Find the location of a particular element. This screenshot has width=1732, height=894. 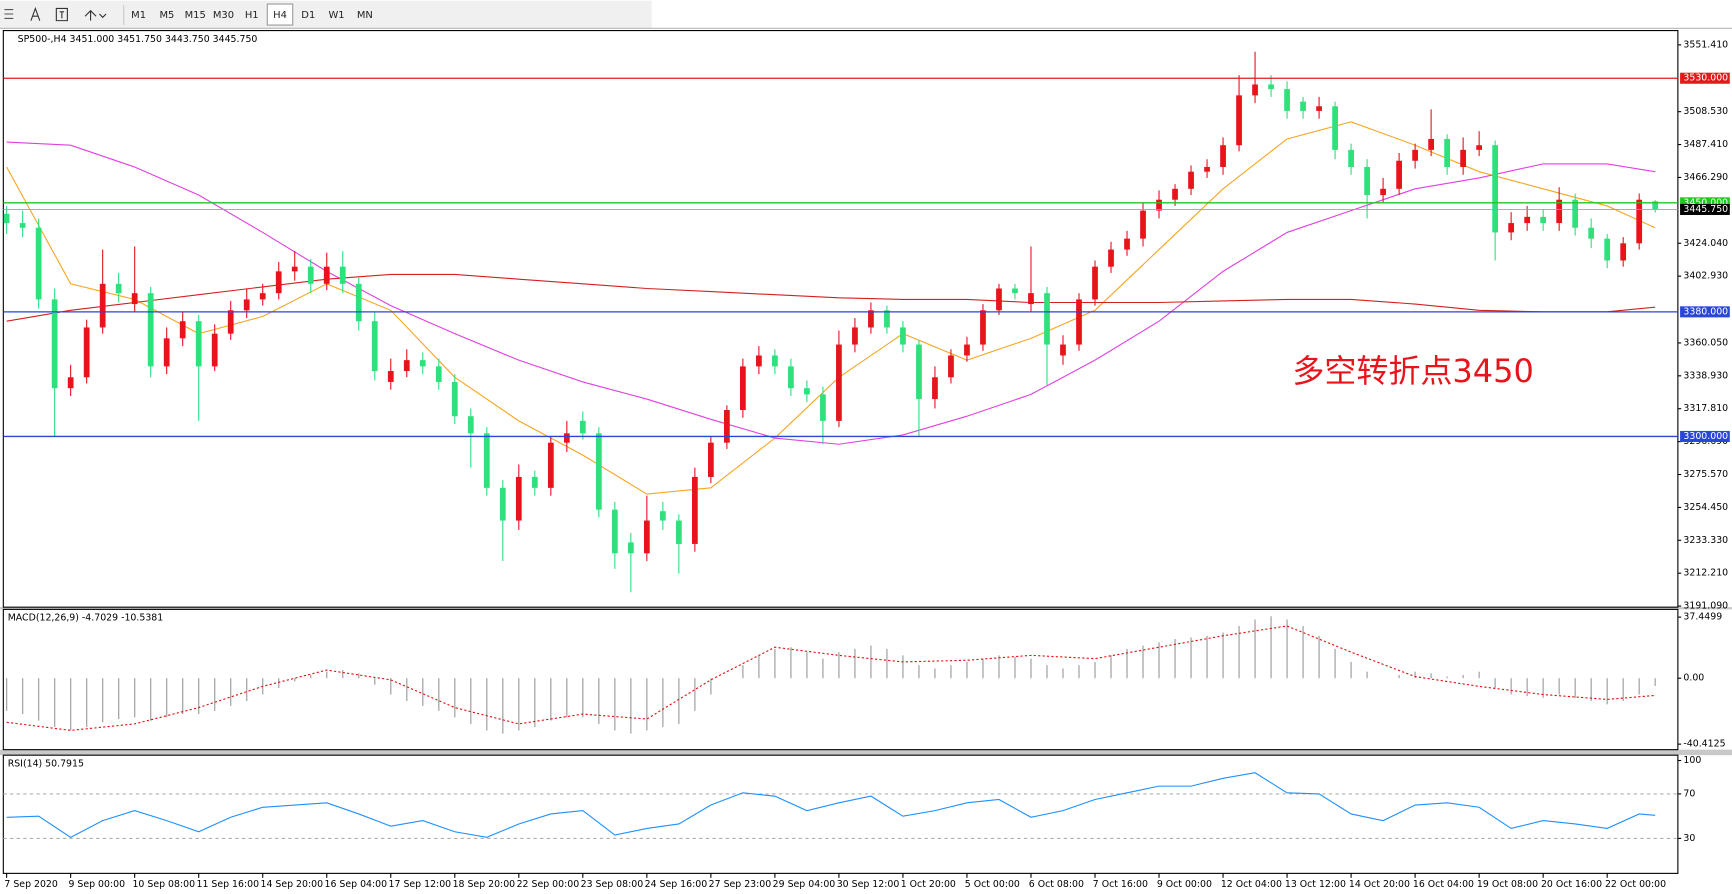

y-tick-label: 100 is located at coordinates (1692, 760).